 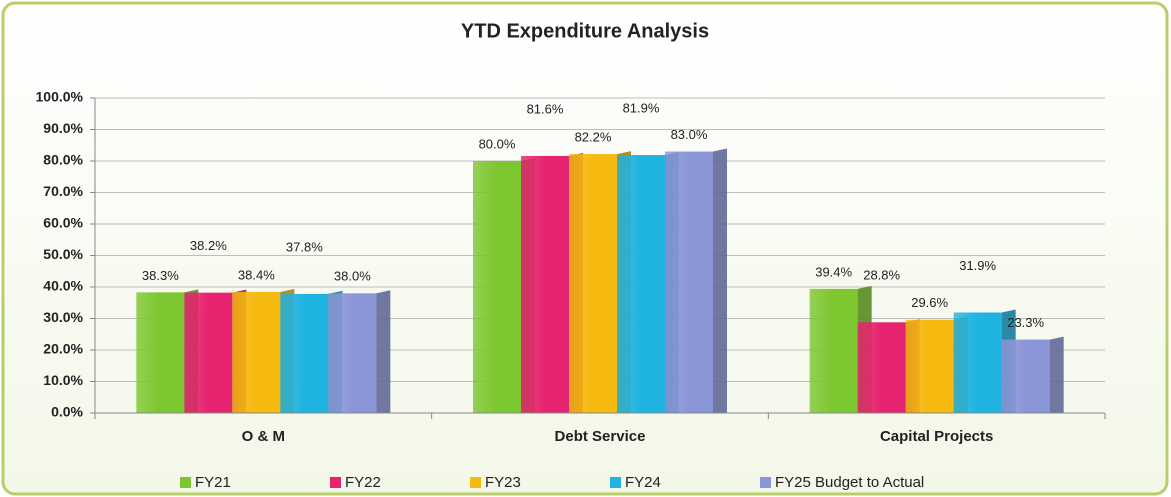 What do you see at coordinates (585, 31) in the screenshot?
I see `chart-title: YTD Expenditure Analysis` at bounding box center [585, 31].